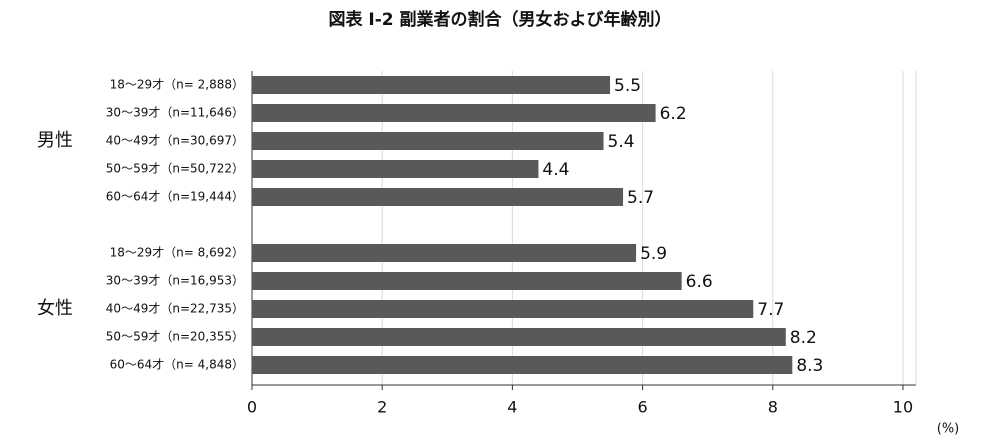 The image size is (1000, 444). I want to click on group-label: 男性, so click(55, 140).